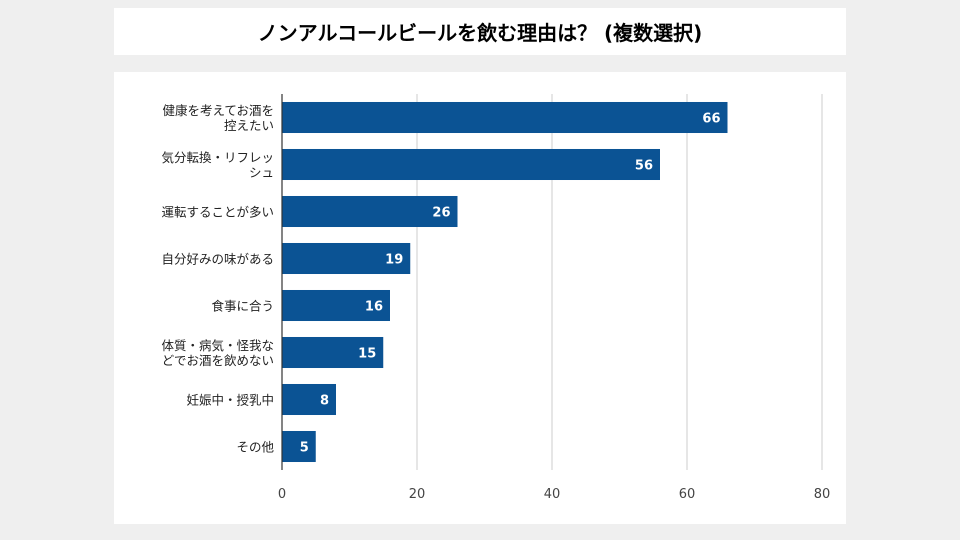 The image size is (960, 540). Describe the element at coordinates (417, 494) in the screenshot. I see `x-tick-label-20: 20` at that location.